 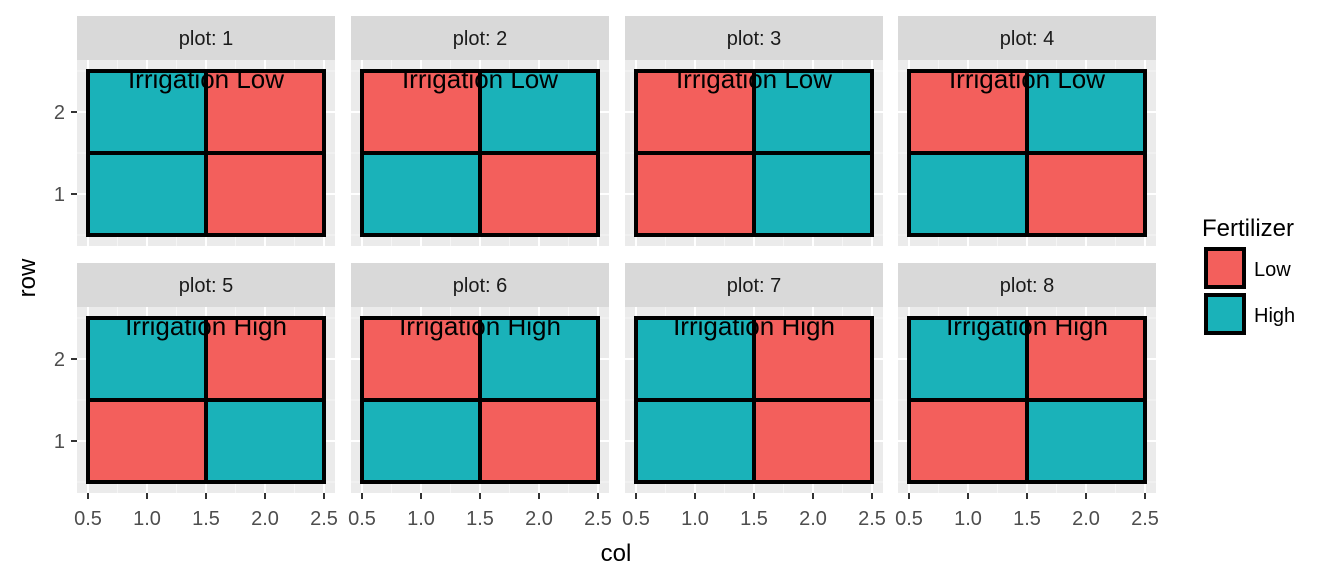 I want to click on panel-7: plot: 7 Irrigation High 0.5 1.0 1.5 2.0 2.5, so click(x=754, y=396).